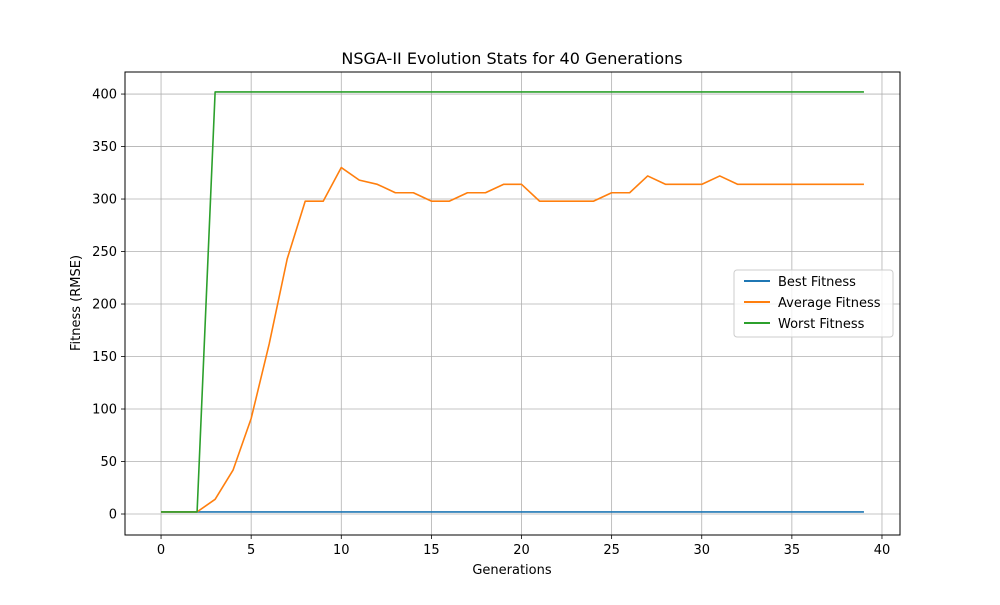 The width and height of the screenshot is (1000, 605). I want to click on legend-label-average: Average Fitness, so click(829, 303).